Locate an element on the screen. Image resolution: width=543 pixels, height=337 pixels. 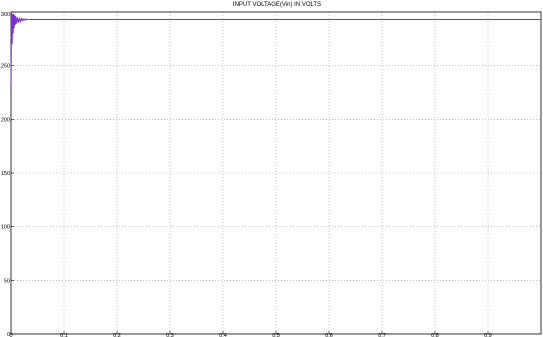
x-tick-label: 0.7 is located at coordinates (382, 335).